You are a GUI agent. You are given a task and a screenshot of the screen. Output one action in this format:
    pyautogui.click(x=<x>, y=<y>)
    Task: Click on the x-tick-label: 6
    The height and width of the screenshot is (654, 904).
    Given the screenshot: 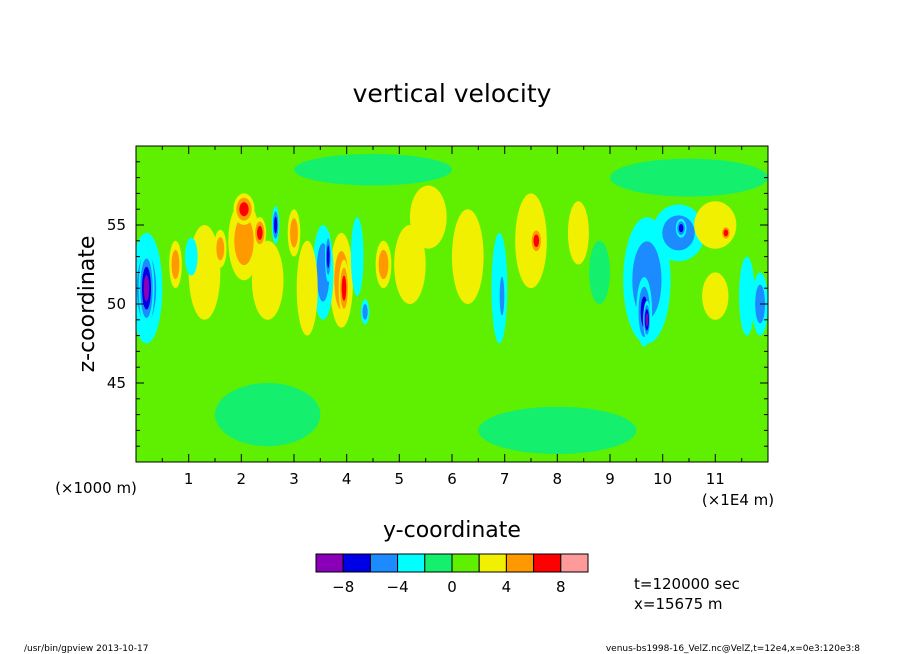 What is the action you would take?
    pyautogui.click(x=452, y=479)
    